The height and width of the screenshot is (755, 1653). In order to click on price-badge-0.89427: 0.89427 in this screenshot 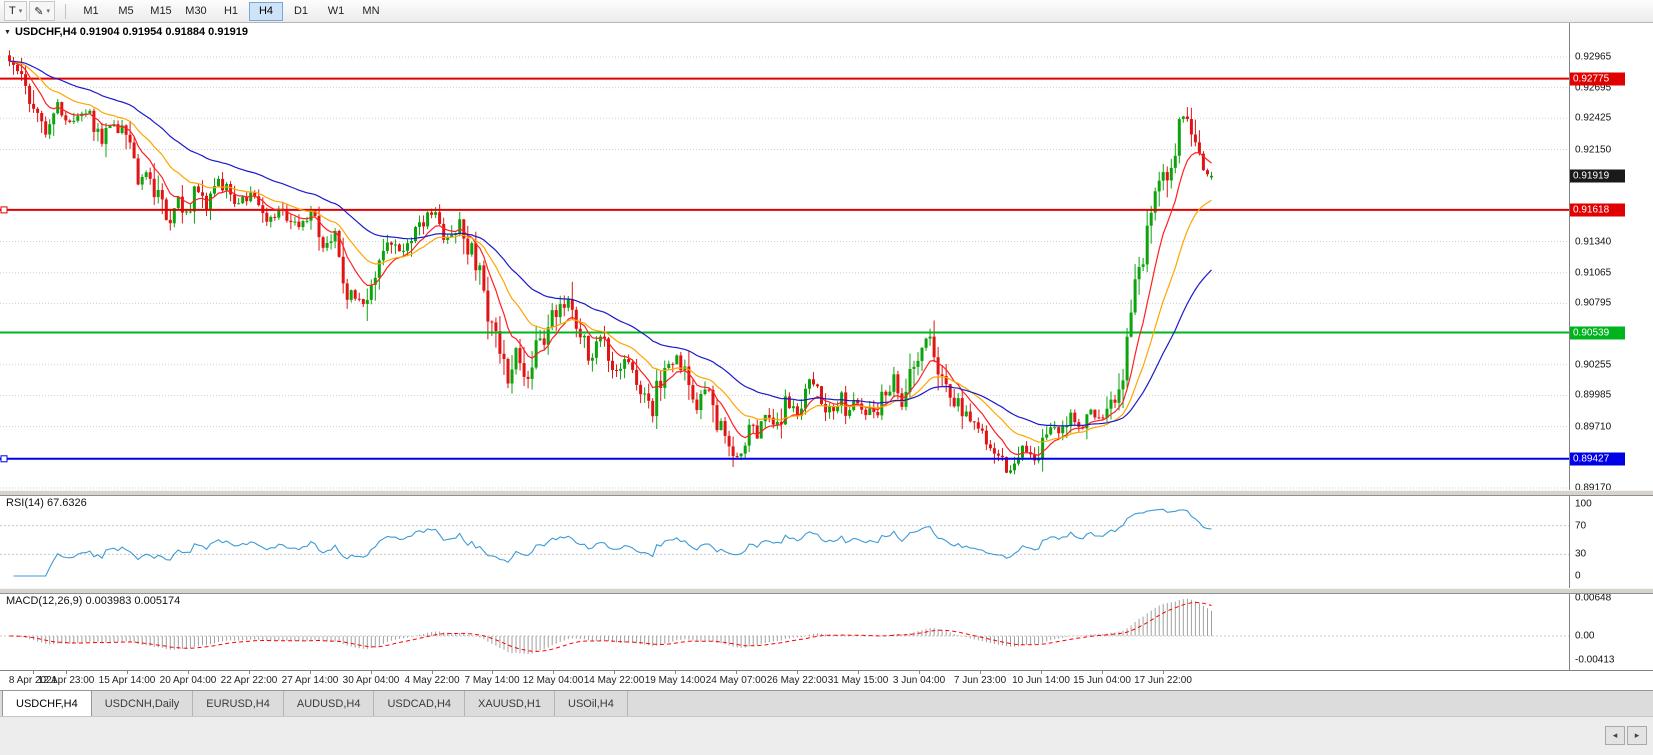, I will do `click(1597, 459)`.